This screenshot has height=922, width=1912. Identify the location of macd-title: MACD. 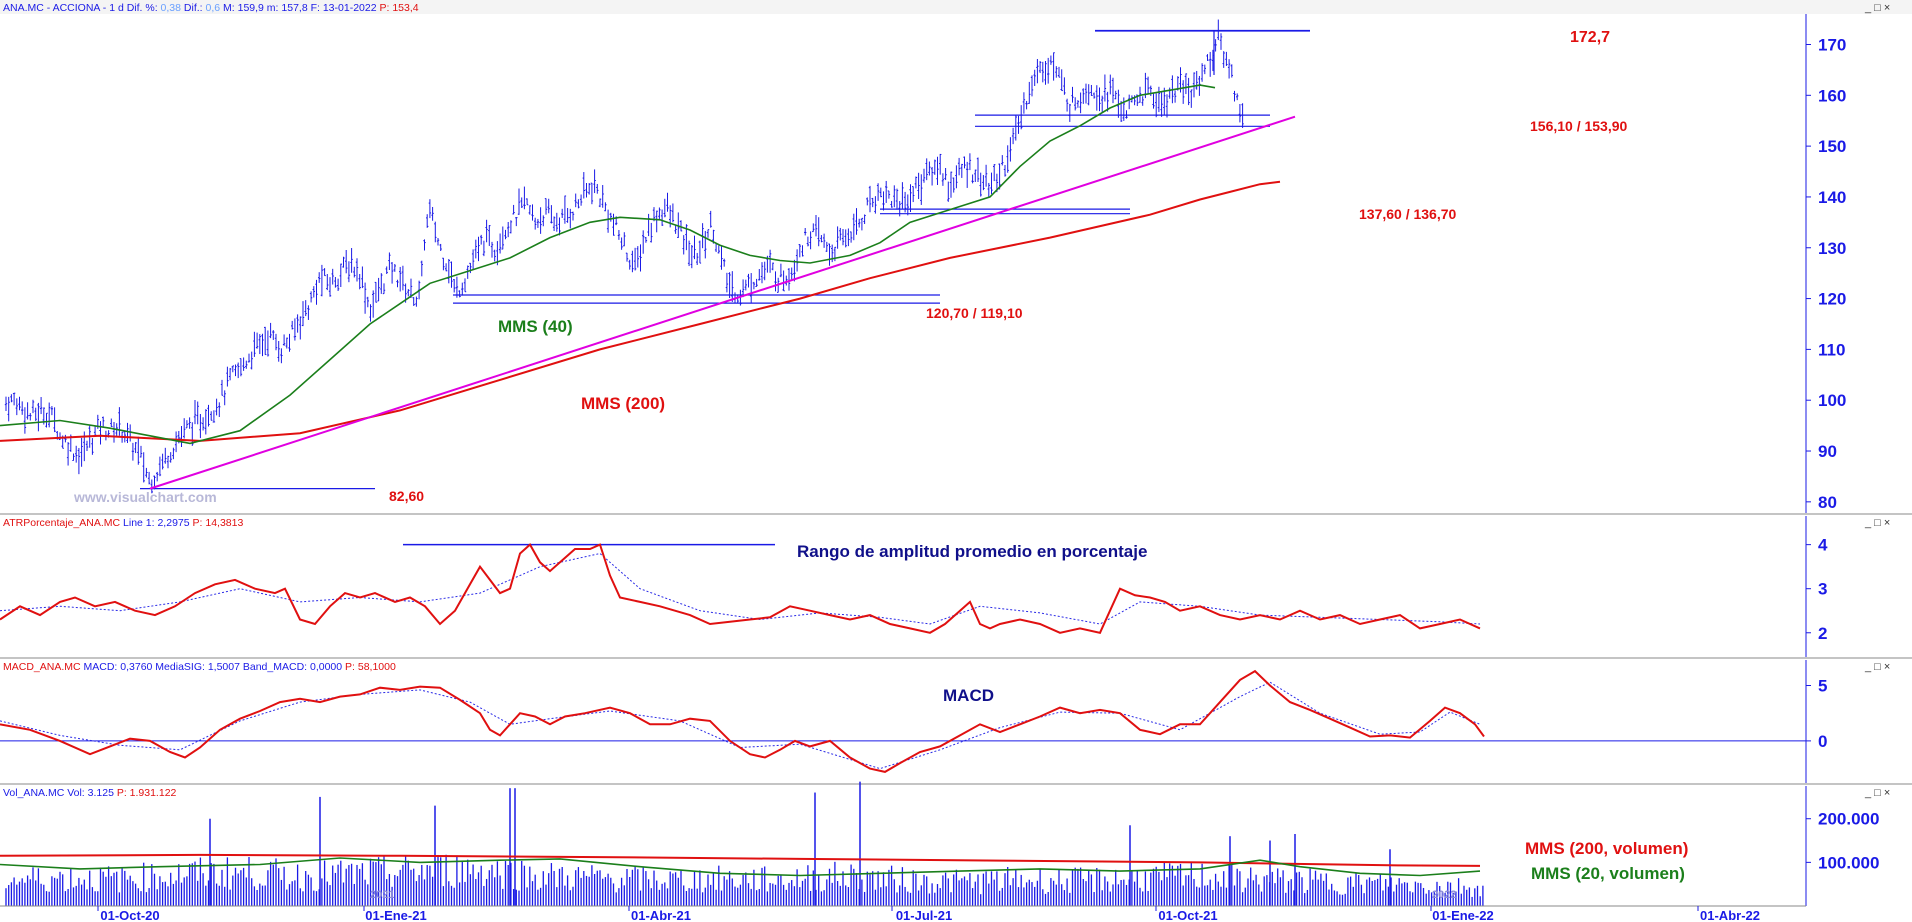
(968, 695).